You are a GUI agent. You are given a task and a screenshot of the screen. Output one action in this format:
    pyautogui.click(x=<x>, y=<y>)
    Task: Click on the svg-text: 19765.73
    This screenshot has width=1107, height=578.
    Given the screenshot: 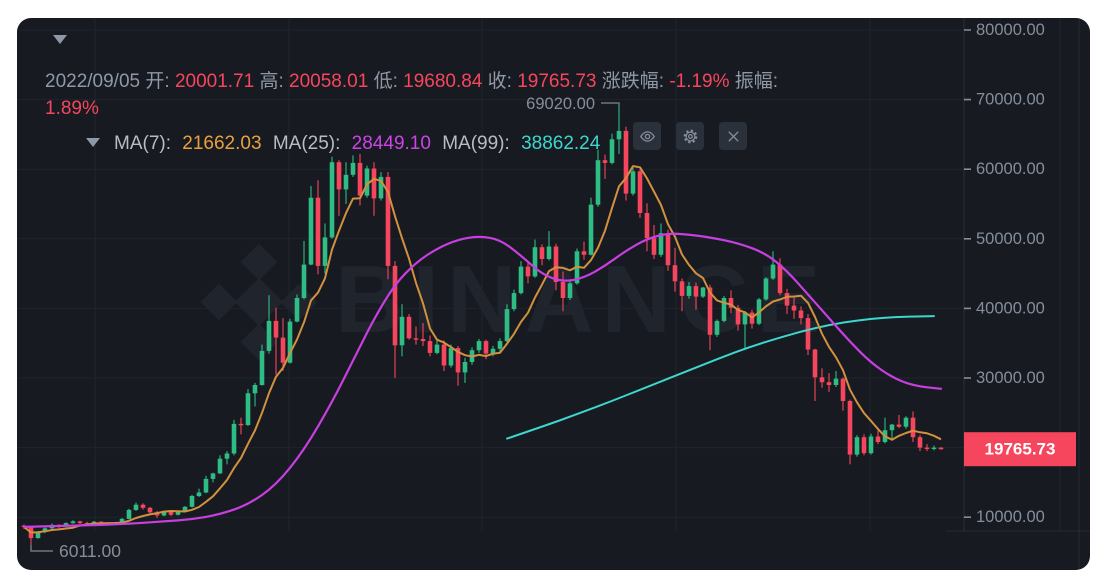 What is the action you would take?
    pyautogui.click(x=1020, y=449)
    